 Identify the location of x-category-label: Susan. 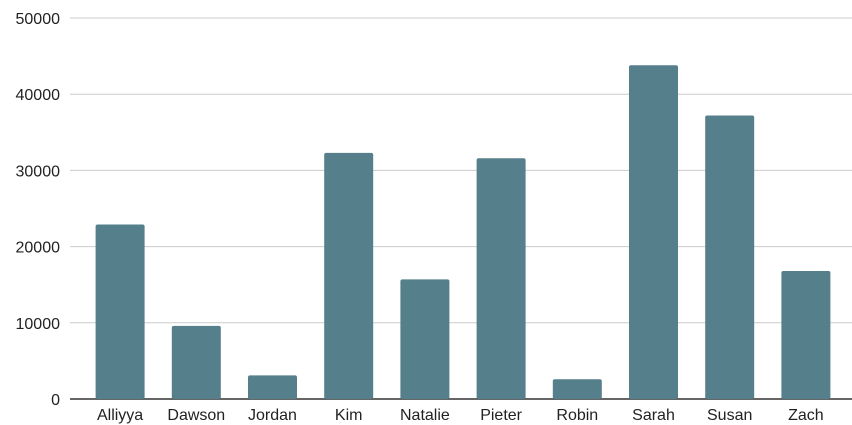
(729, 415).